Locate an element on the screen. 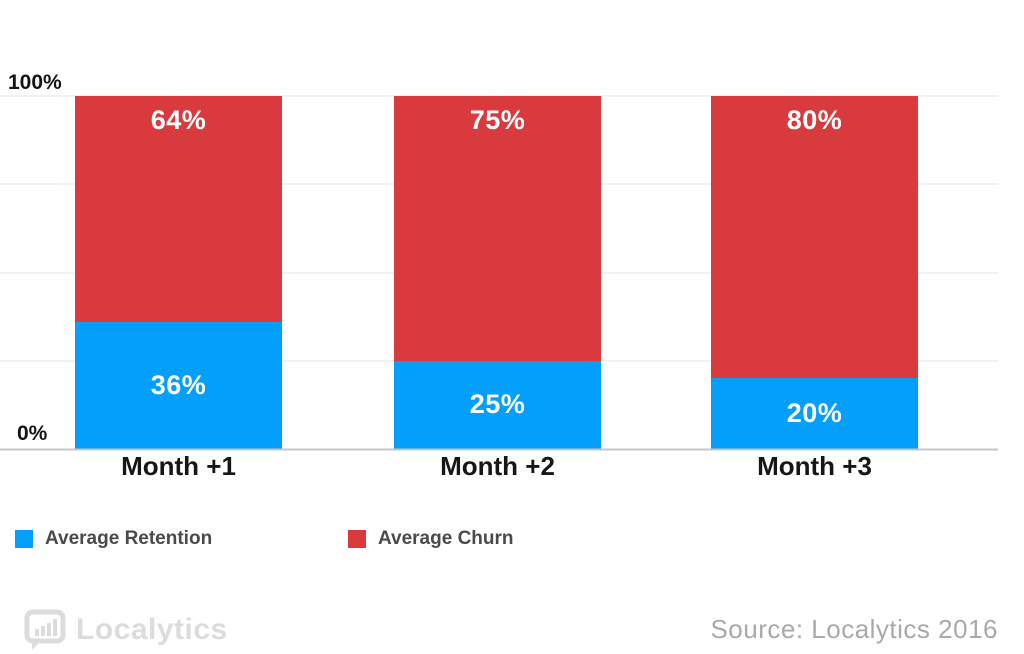 This screenshot has height=654, width=1024. bar-segment-retention: 25% is located at coordinates (497, 404).